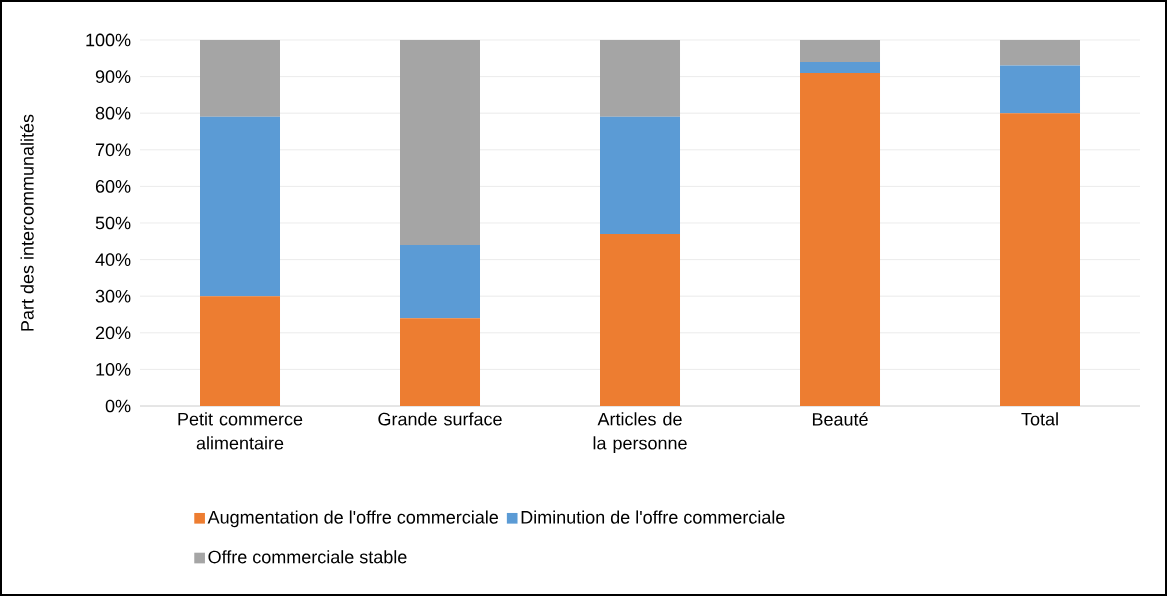  Describe the element at coordinates (108, 40) in the screenshot. I see `y-tick-label: 100%` at that location.